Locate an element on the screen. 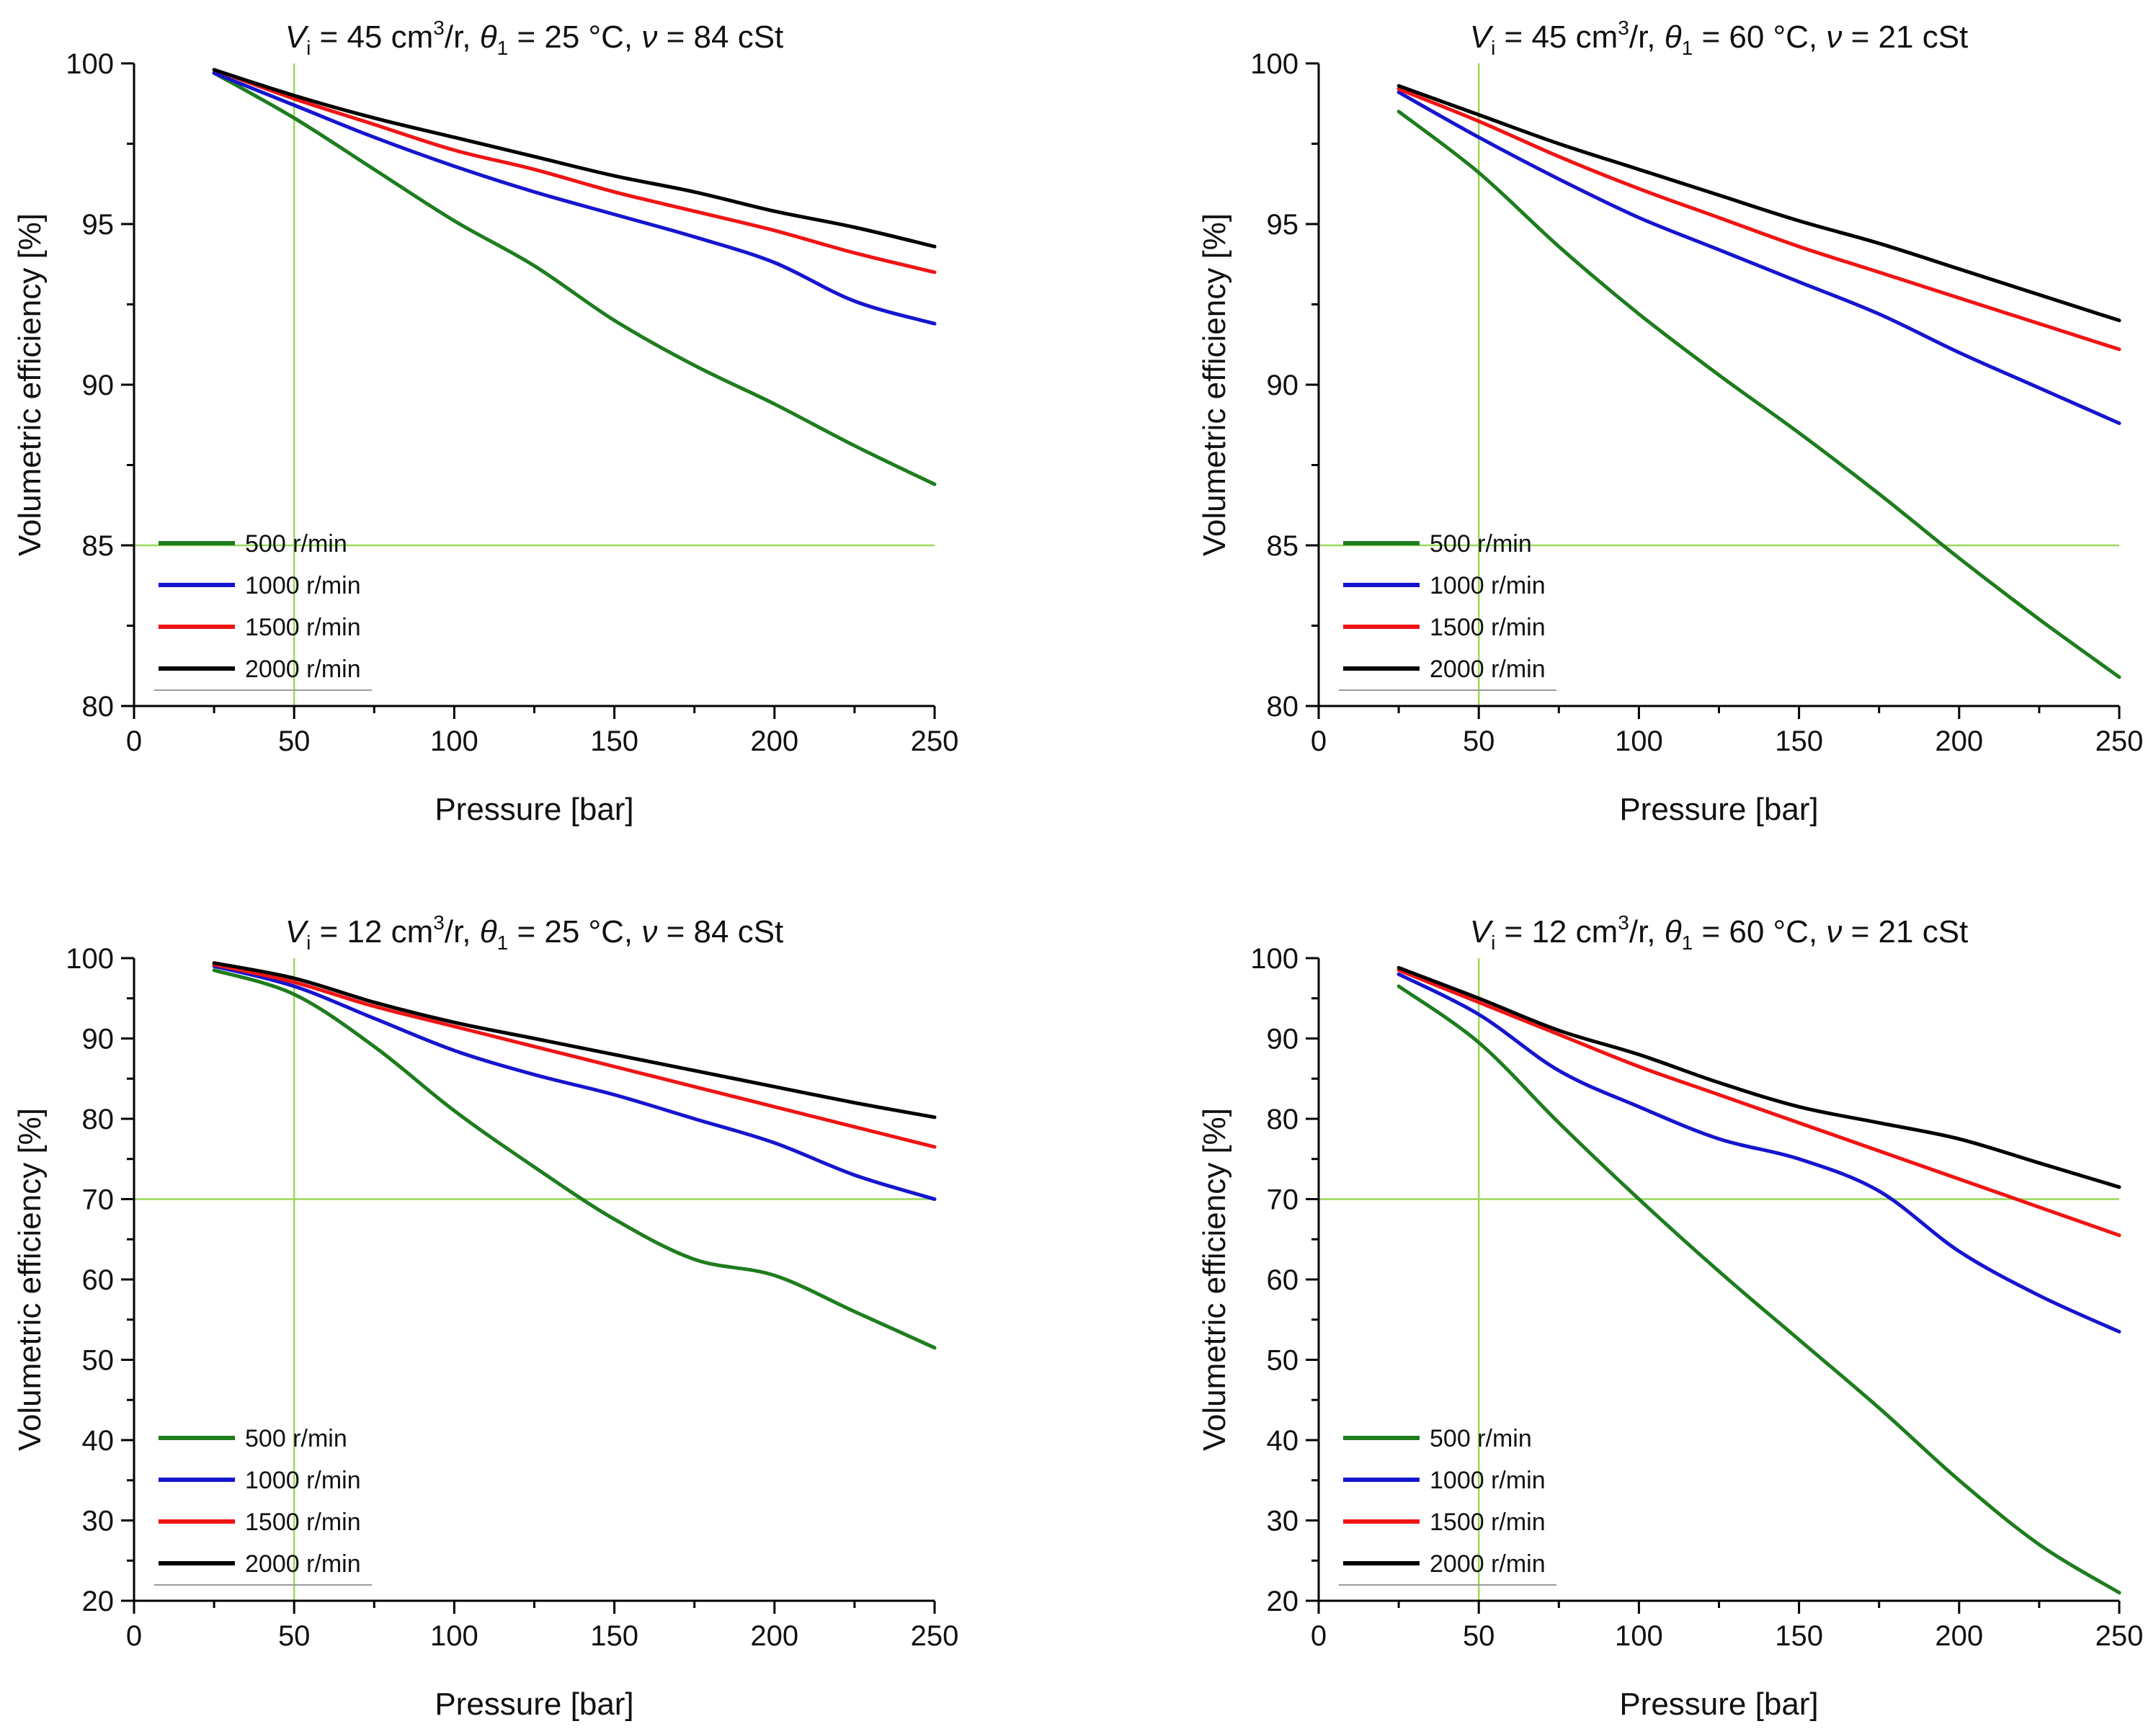 This screenshot has width=2156, height=1729. chart-title: Vi = 12 cm3/r, θ1 = 25 °C, ν = 84 cSt is located at coordinates (534, 933).